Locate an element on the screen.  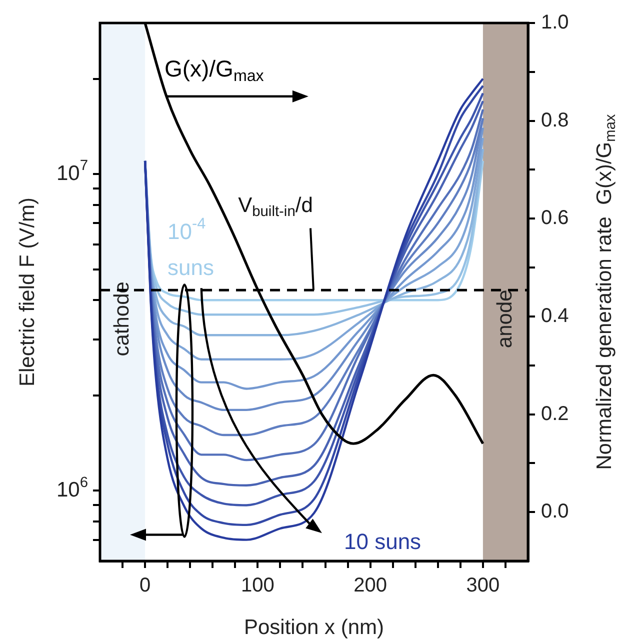
y2-tick-label: 1.0 is located at coordinates (555, 23).